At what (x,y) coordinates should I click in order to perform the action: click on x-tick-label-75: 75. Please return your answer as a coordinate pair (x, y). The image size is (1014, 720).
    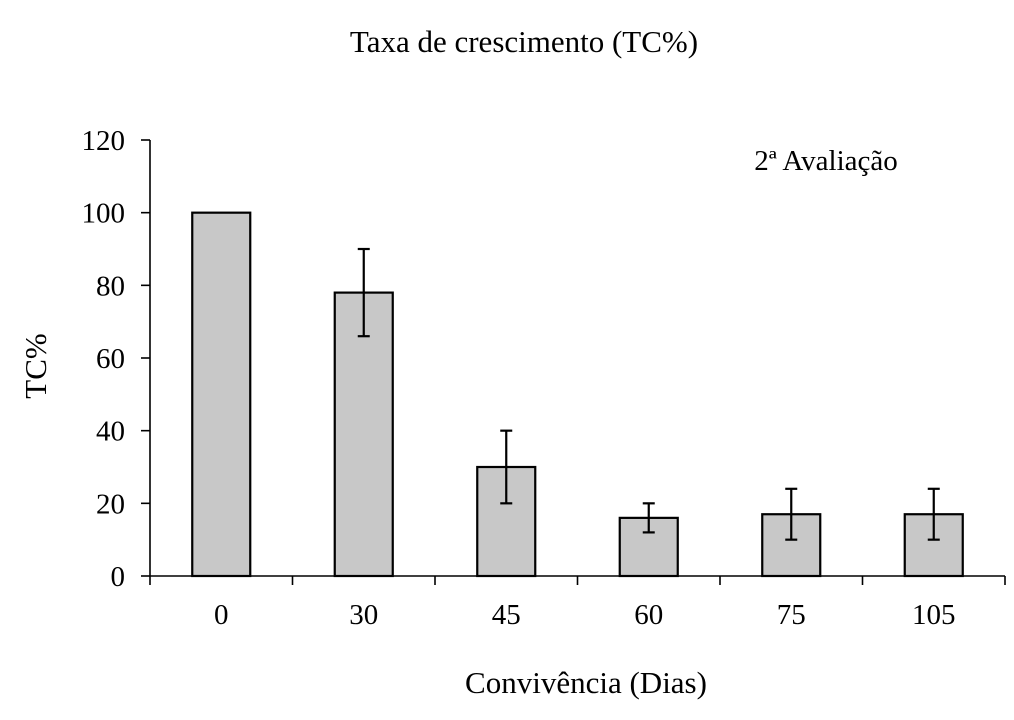
    Looking at the image, I should click on (791, 615).